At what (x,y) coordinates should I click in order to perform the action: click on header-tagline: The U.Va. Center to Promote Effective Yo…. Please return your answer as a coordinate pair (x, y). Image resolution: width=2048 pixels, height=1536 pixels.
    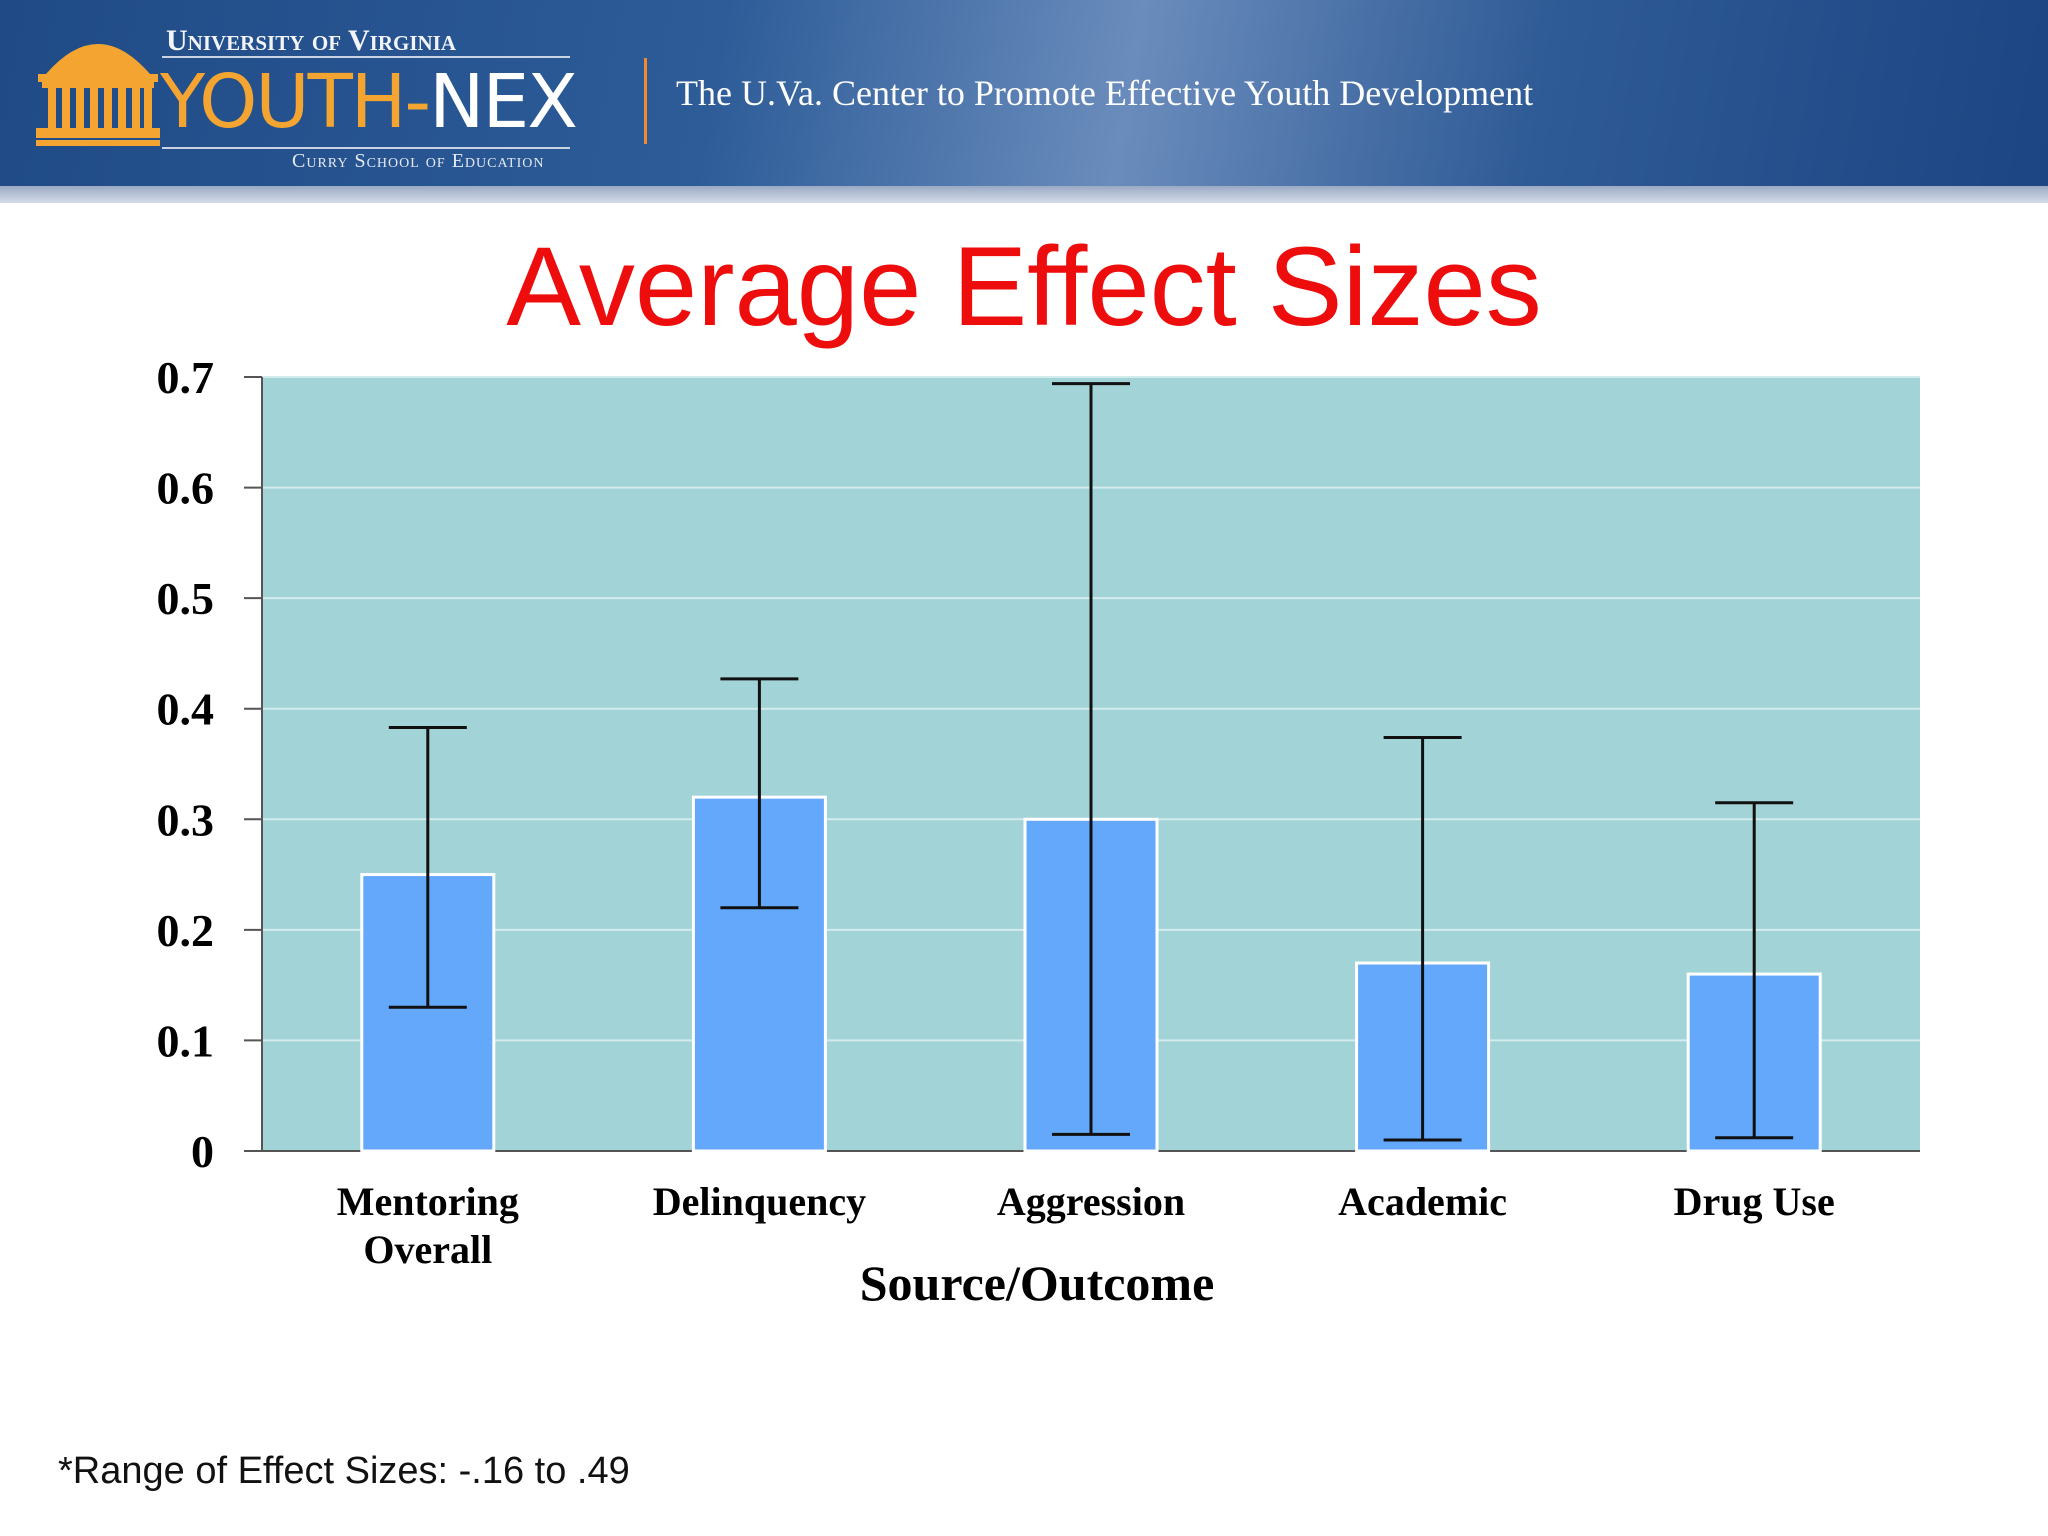
    Looking at the image, I should click on (1105, 93).